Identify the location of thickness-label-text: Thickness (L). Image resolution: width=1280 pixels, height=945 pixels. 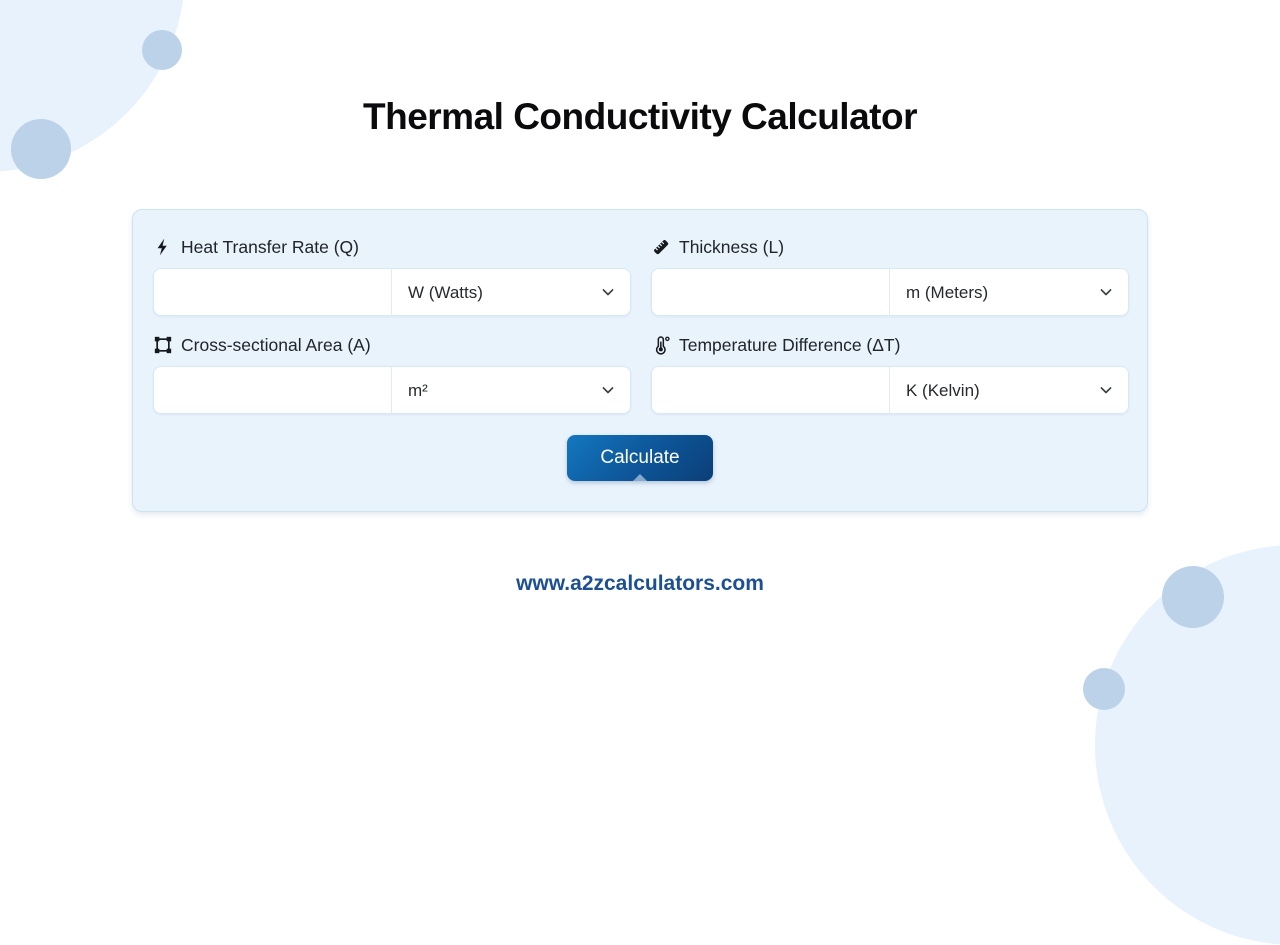
(732, 246).